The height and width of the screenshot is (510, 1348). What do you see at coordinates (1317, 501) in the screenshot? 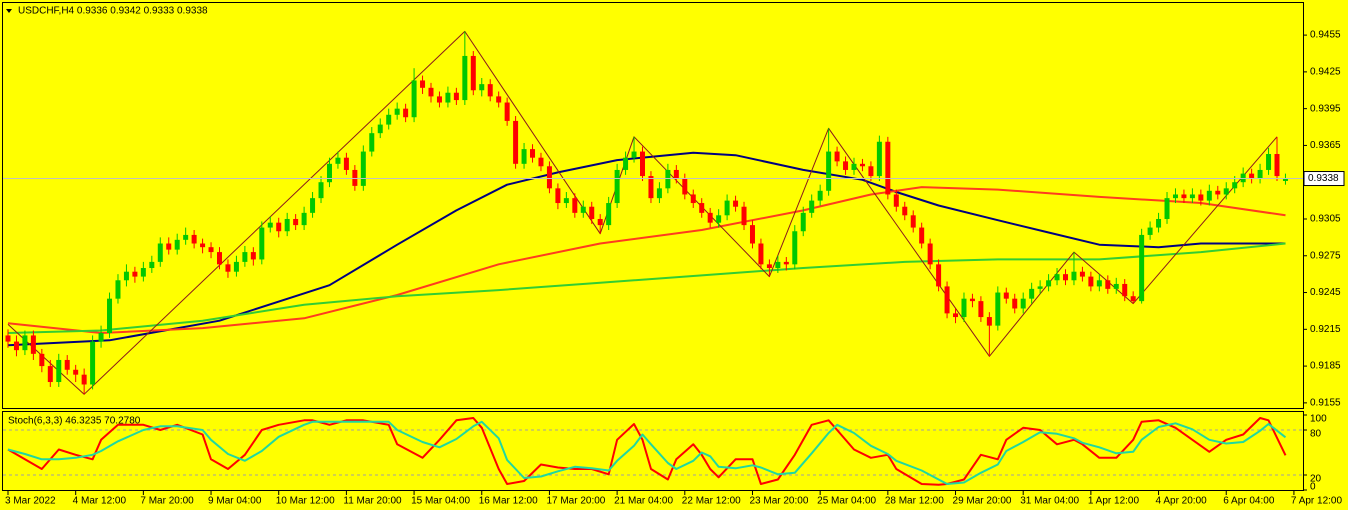
I see `x-tick-label: 7 Apr 12:00` at bounding box center [1317, 501].